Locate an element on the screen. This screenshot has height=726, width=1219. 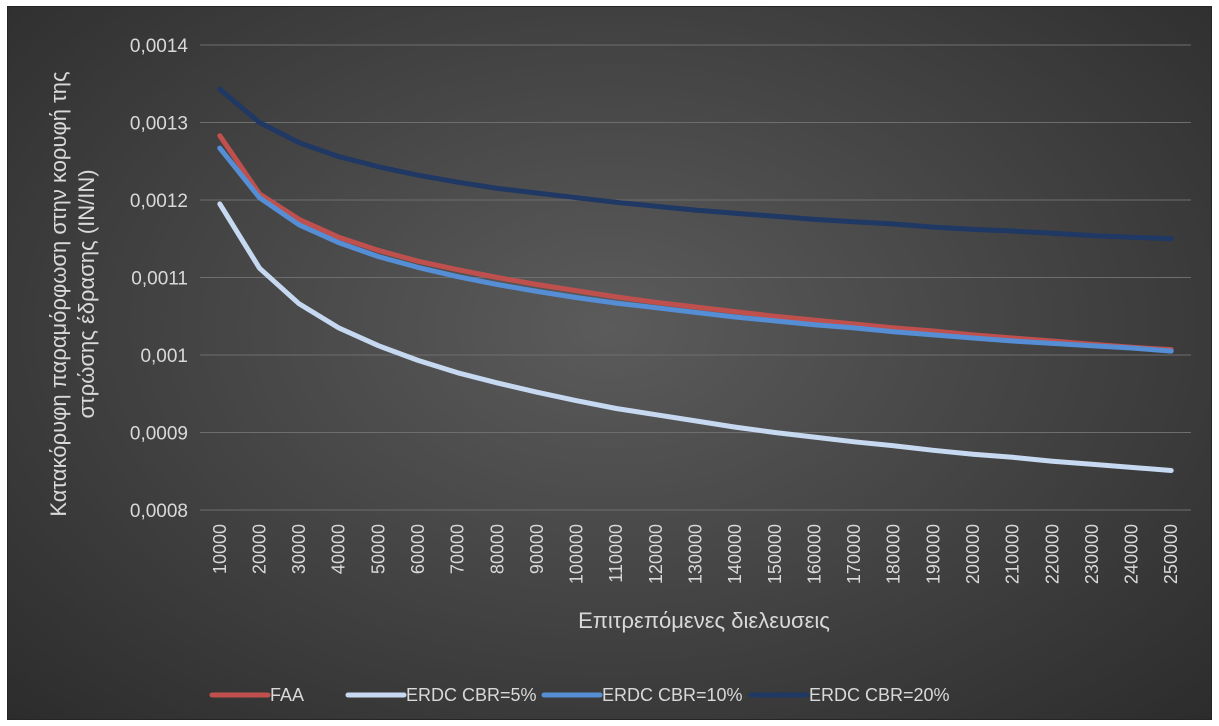
x-tick-label: 180000 is located at coordinates (894, 554).